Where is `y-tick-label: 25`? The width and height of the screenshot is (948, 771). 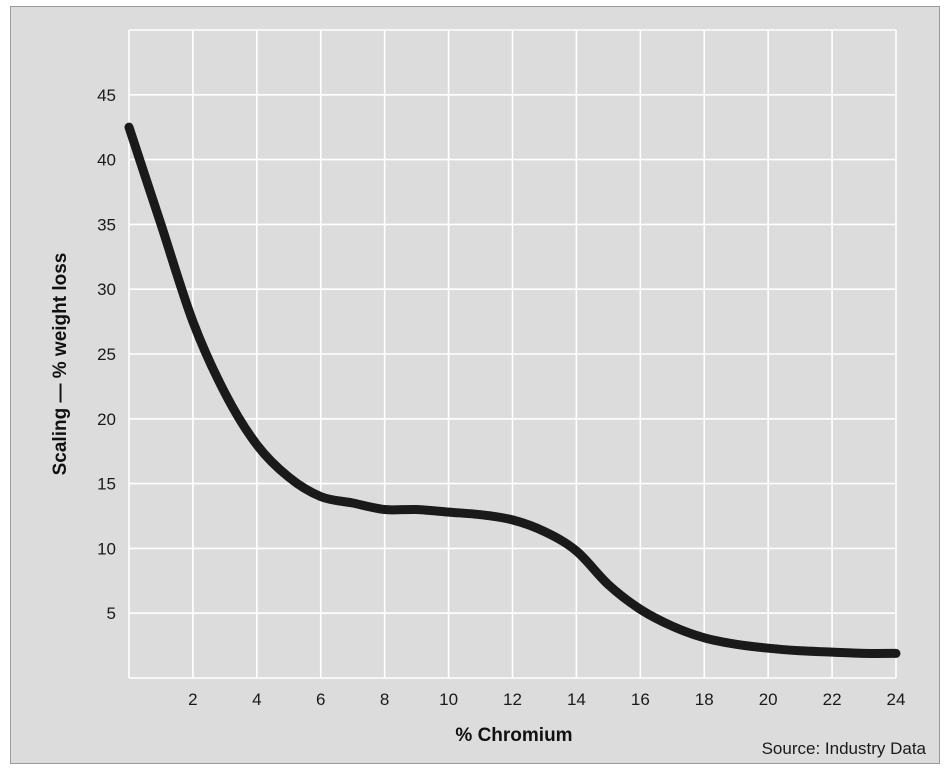 y-tick-label: 25 is located at coordinates (106, 354).